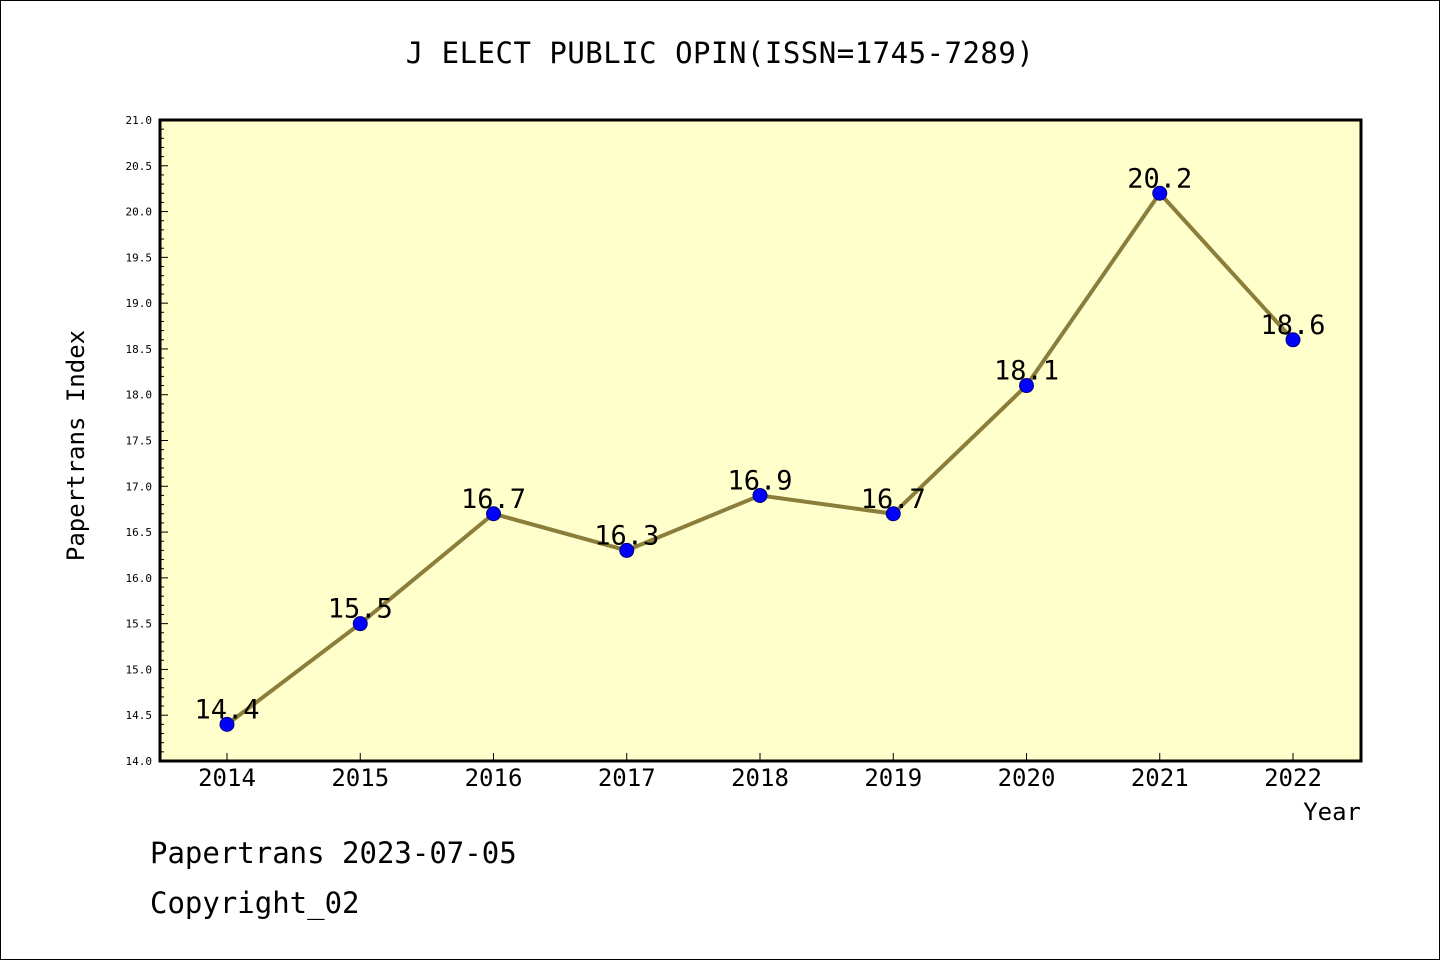 Image resolution: width=1440 pixels, height=960 pixels. Describe the element at coordinates (360, 609) in the screenshot. I see `data-label: 15.5` at that location.